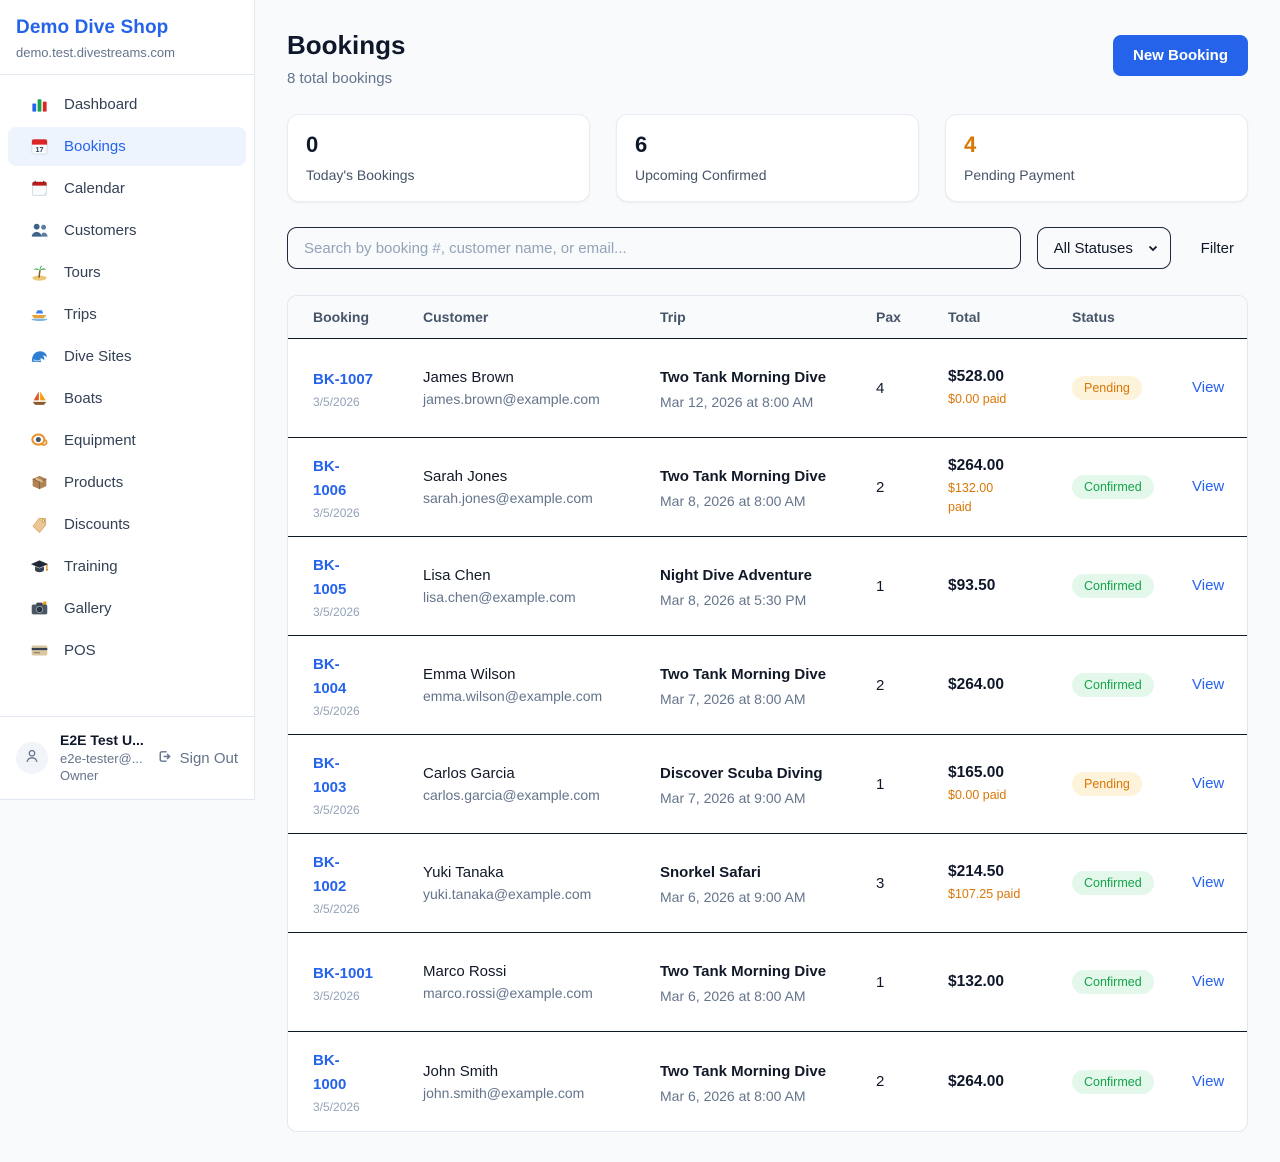  What do you see at coordinates (511, 399) in the screenshot?
I see `customer-email: james.brown@example.com` at bounding box center [511, 399].